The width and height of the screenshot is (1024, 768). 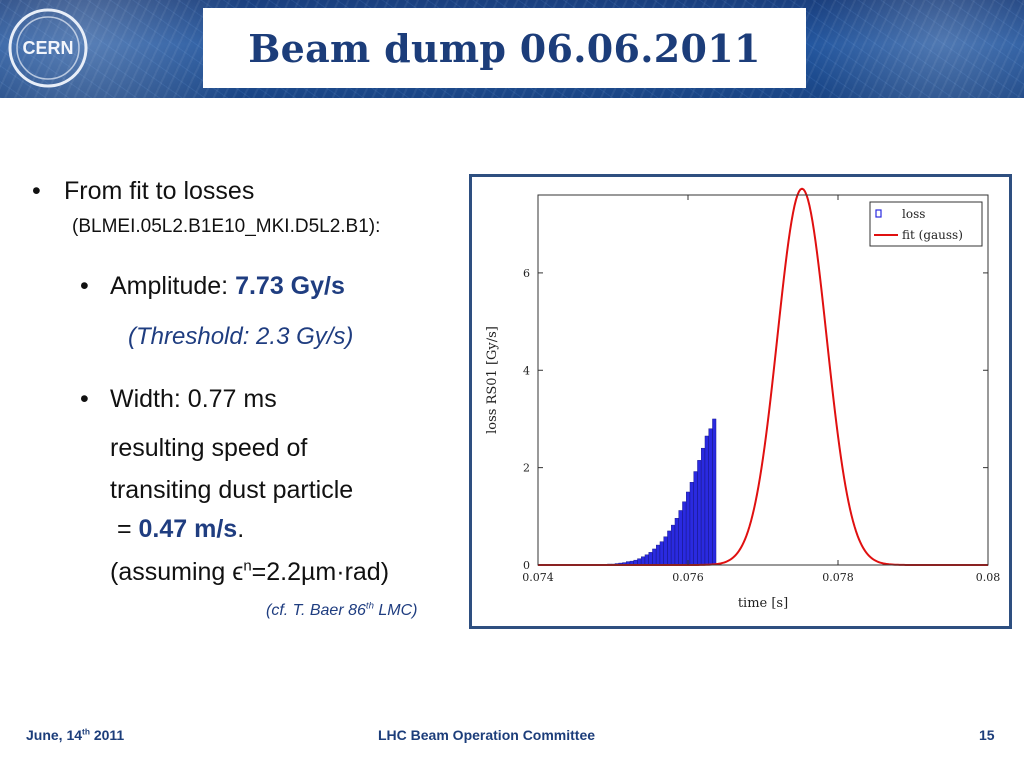 I want to click on legend-swatch-loss, so click(x=878, y=213).